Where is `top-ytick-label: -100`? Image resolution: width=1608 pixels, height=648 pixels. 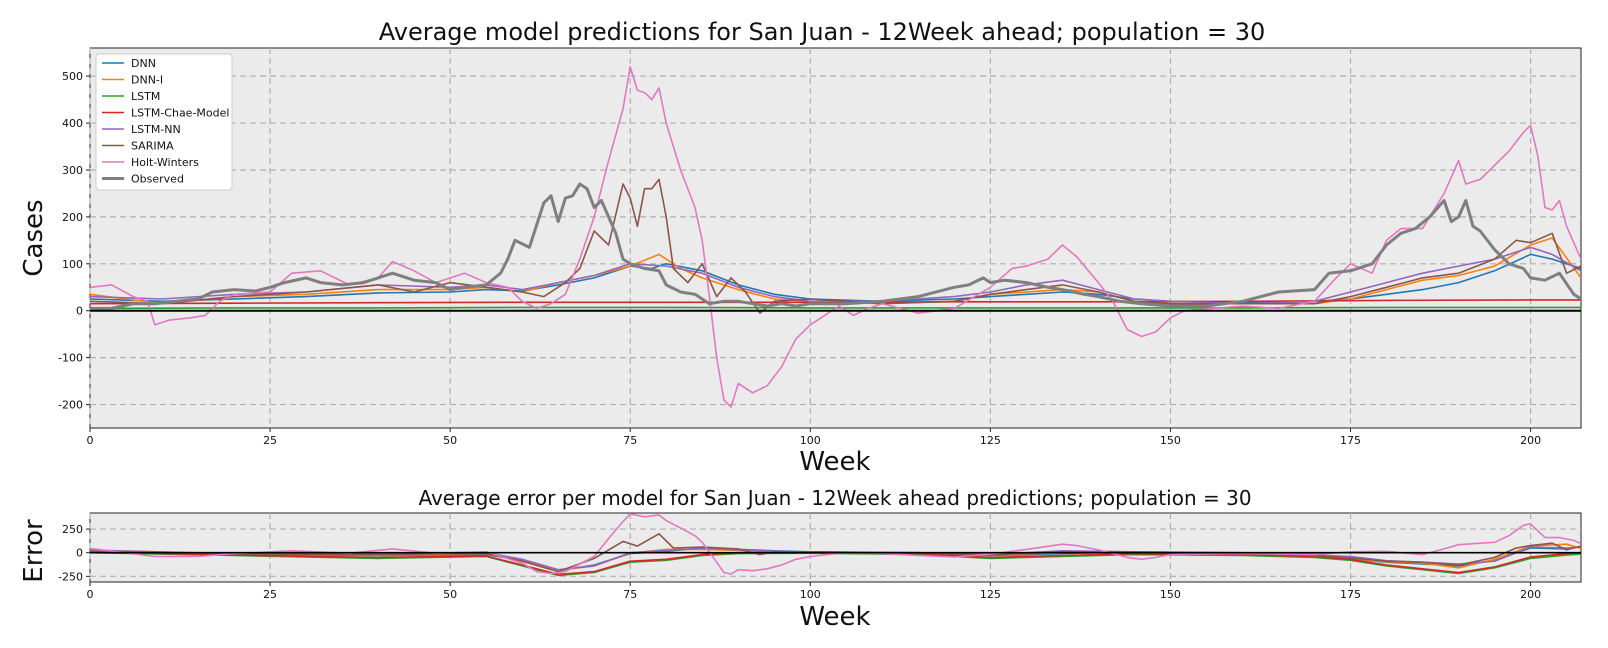
top-ytick-label: -100 is located at coordinates (70, 358).